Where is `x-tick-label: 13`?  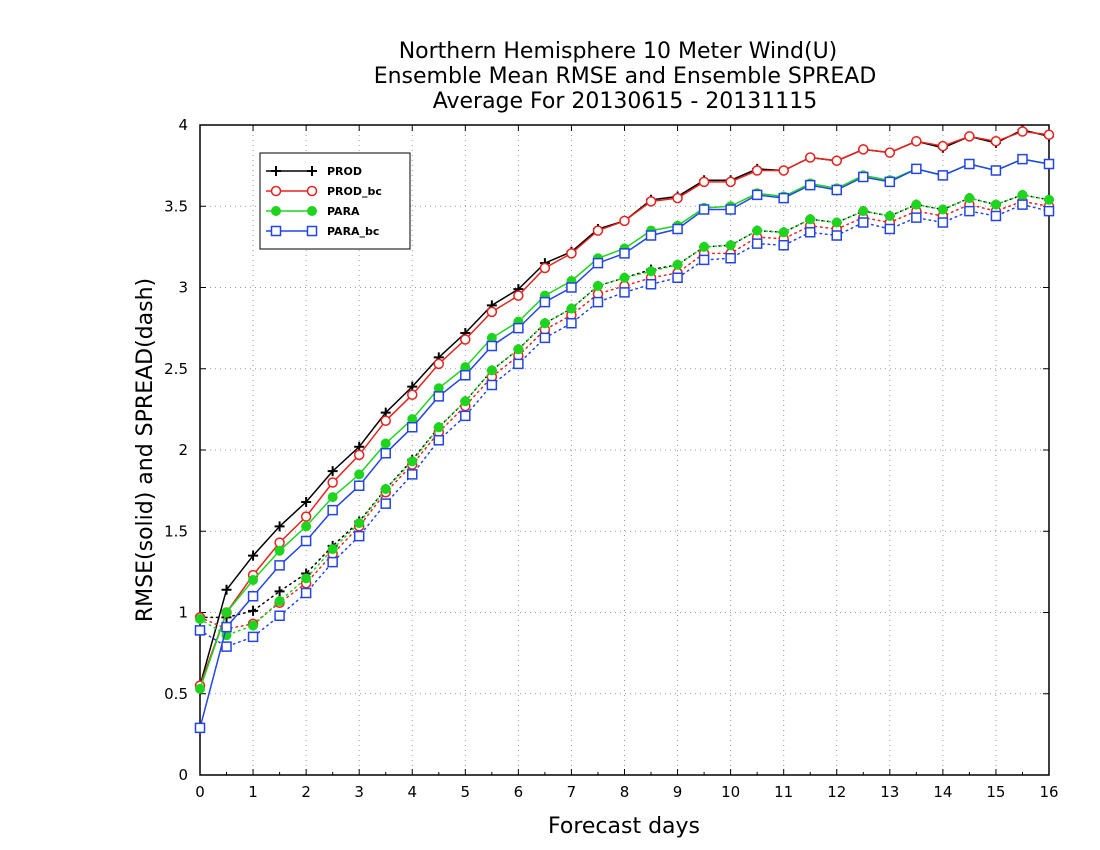 x-tick-label: 13 is located at coordinates (889, 792).